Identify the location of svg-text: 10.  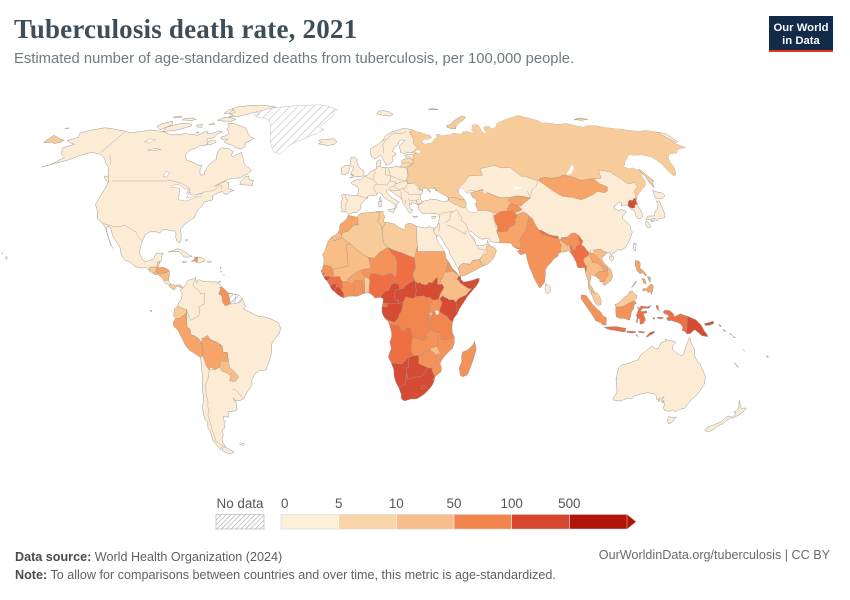
(396, 503).